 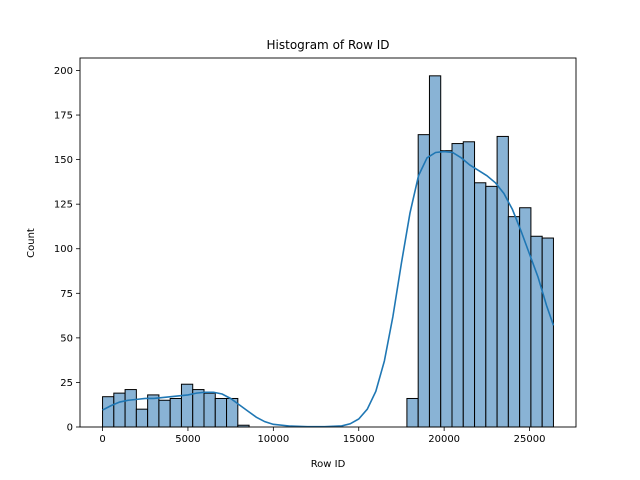 What do you see at coordinates (66, 294) in the screenshot?
I see `y-tick-label: 75` at bounding box center [66, 294].